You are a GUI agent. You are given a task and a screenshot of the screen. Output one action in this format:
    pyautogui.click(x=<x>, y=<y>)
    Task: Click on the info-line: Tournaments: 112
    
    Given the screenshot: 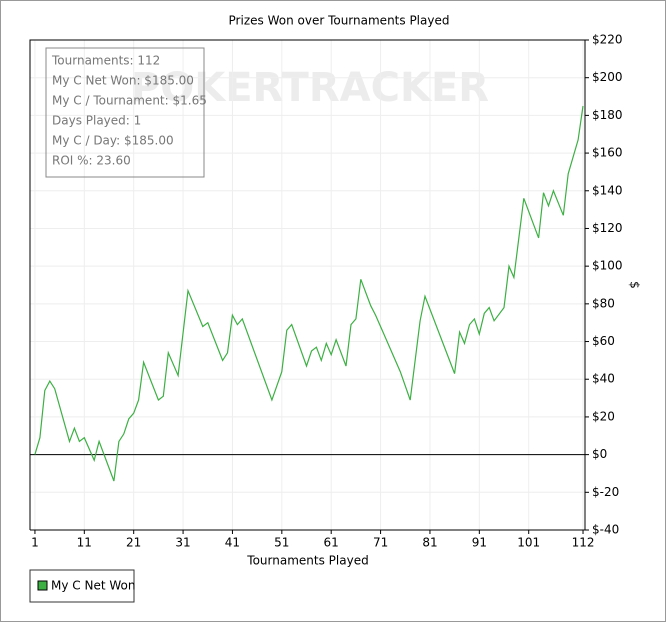 What is the action you would take?
    pyautogui.click(x=105, y=61)
    